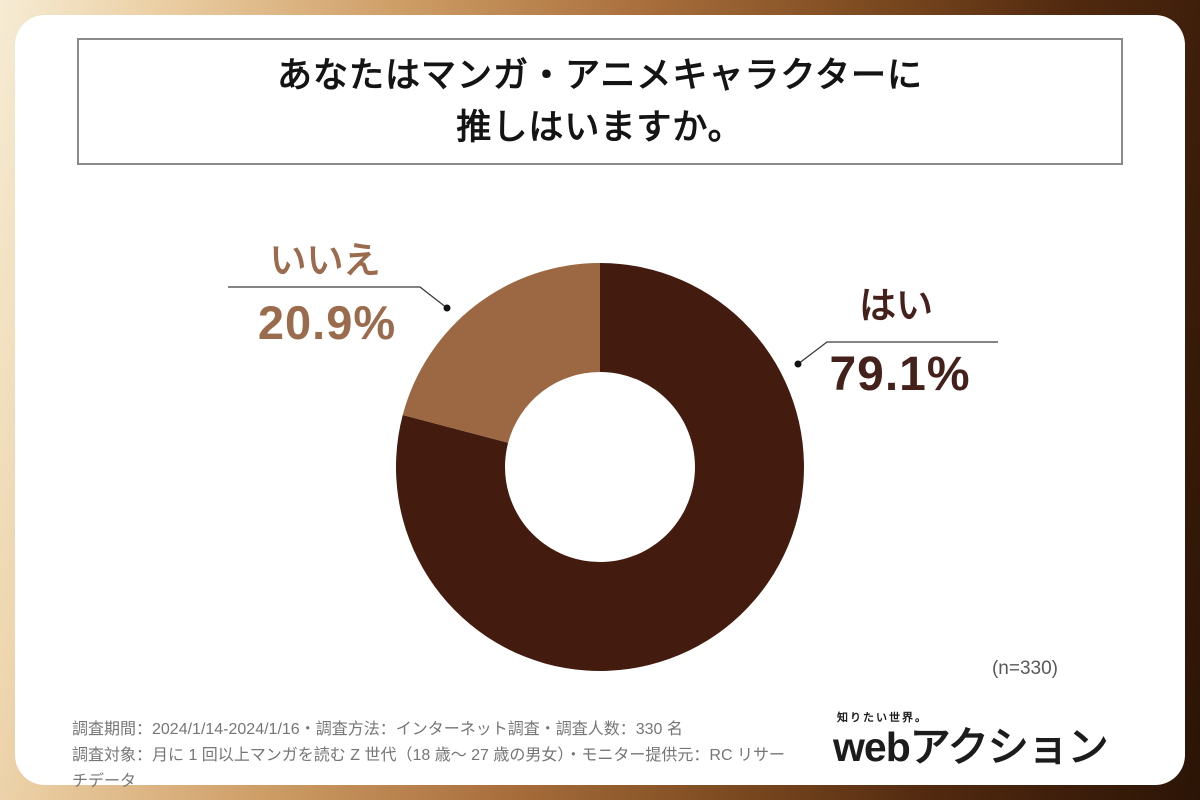  Describe the element at coordinates (325, 260) in the screenshot. I see `label-no: いいえ` at that location.